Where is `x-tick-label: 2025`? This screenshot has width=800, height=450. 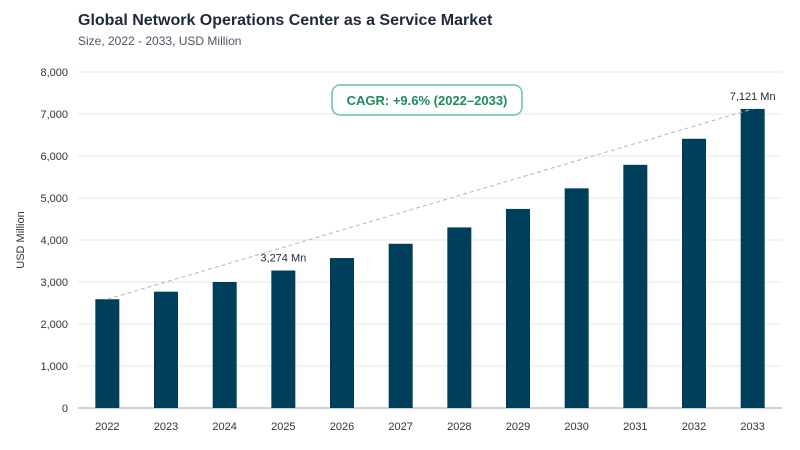 x-tick-label: 2025 is located at coordinates (283, 427).